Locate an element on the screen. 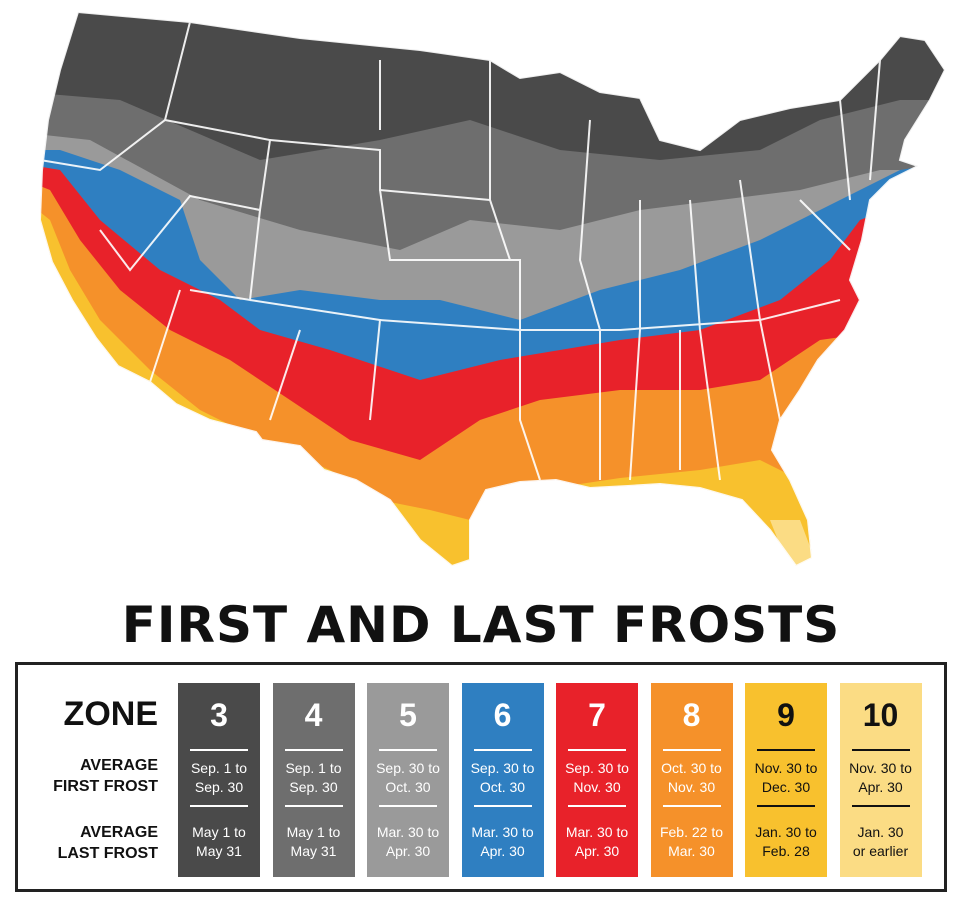 The height and width of the screenshot is (907, 962). zone-number: 4 is located at coordinates (313, 715).